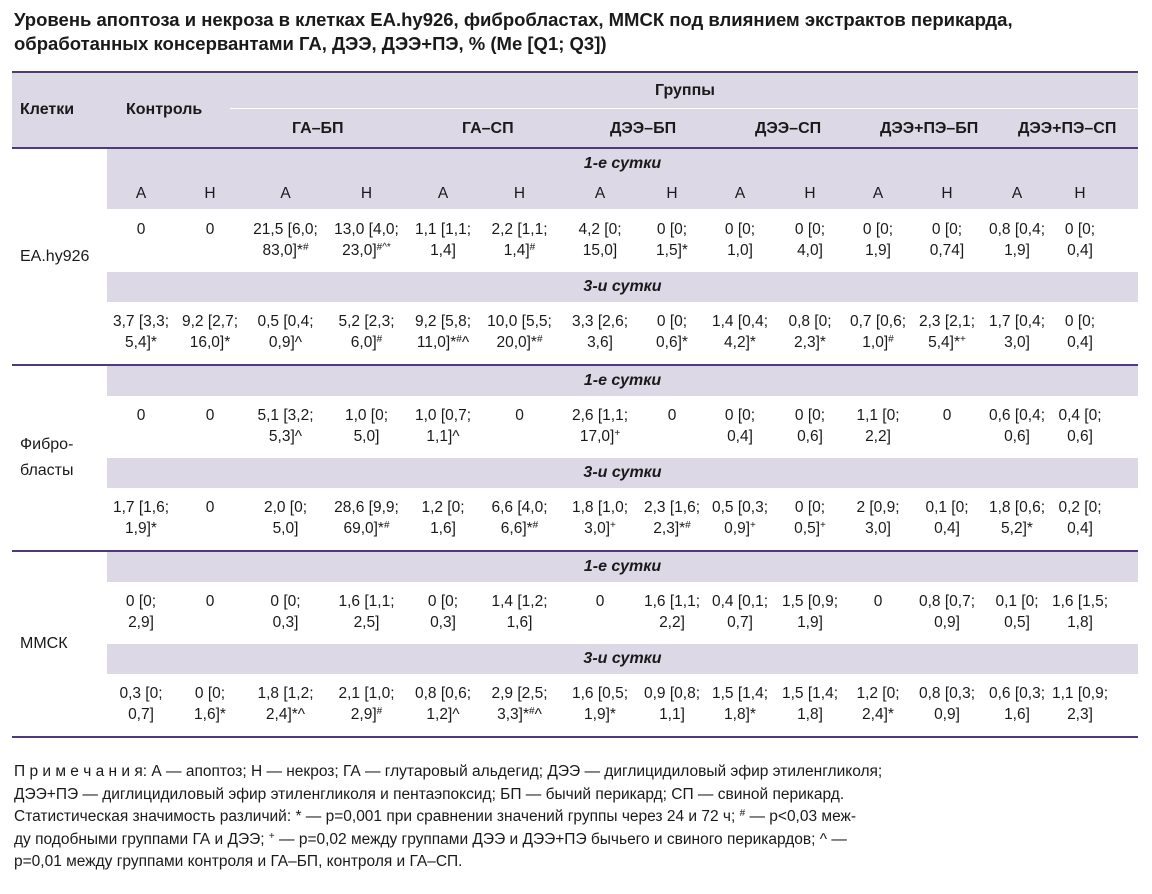 This screenshot has width=1152, height=894. Describe the element at coordinates (210, 704) in the screenshot. I see `table-cell: 0 [0; 1,6]*` at that location.